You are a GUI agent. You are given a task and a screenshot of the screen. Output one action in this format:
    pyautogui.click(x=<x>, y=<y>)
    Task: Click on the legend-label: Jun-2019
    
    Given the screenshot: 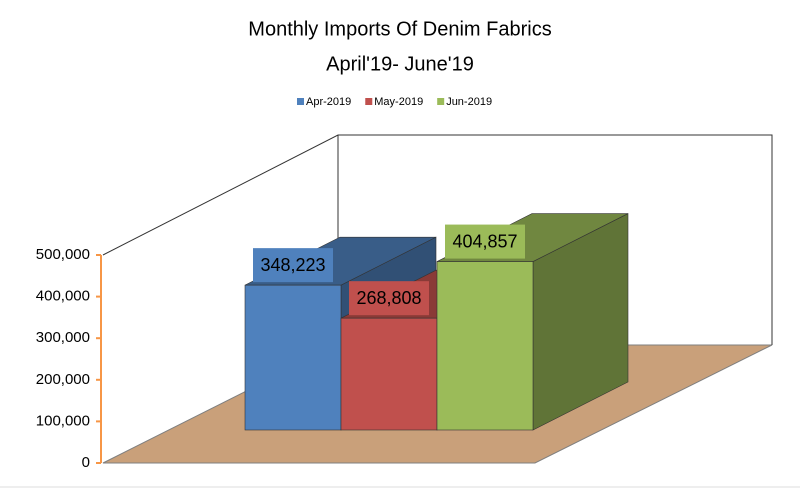 What is the action you would take?
    pyautogui.click(x=469, y=102)
    